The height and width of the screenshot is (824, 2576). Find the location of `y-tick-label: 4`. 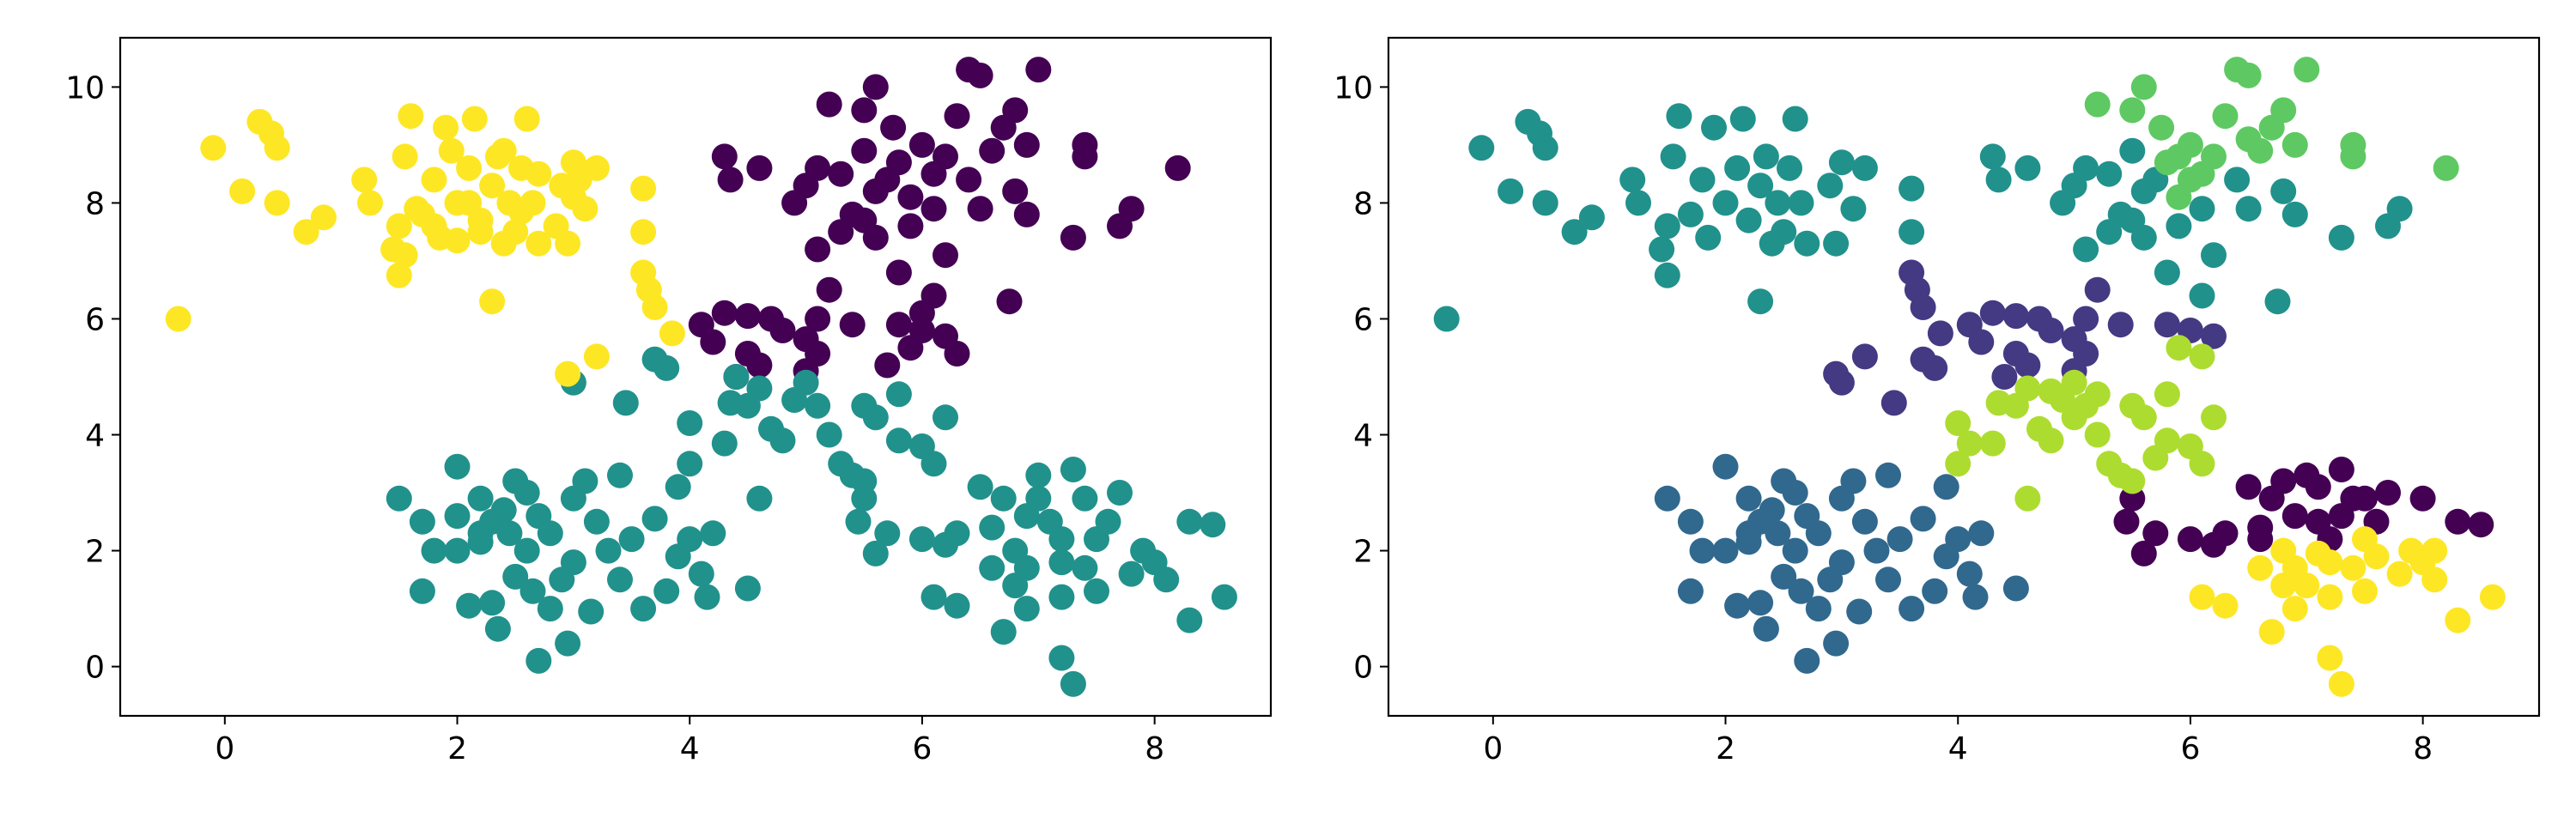

y-tick-label: 4 is located at coordinates (1363, 436).